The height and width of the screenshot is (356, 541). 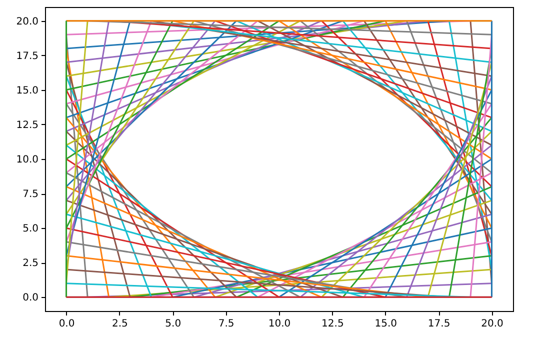 I want to click on x-tick-label: 5.0, so click(x=173, y=324).